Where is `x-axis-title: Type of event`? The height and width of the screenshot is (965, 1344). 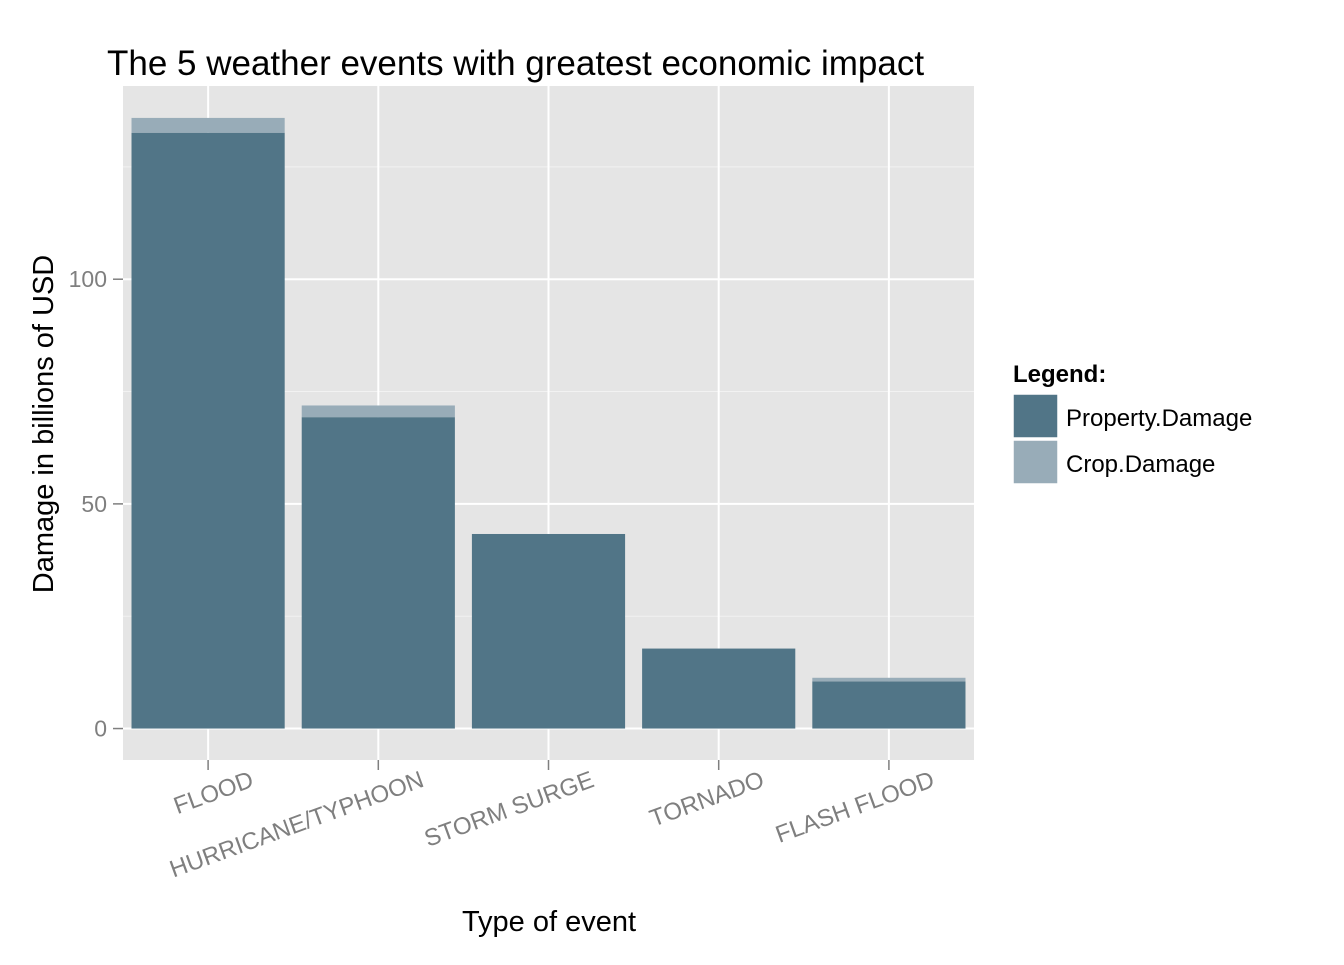 x-axis-title: Type of event is located at coordinates (549, 922).